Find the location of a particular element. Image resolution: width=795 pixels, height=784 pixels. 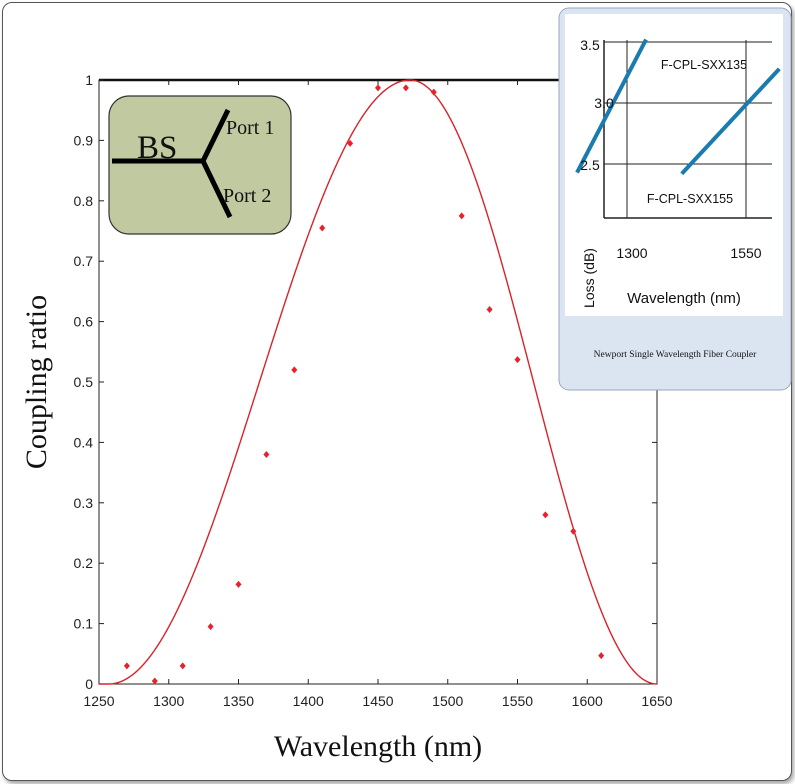

x-axis-label: Wavelength (nm) is located at coordinates (378, 746).